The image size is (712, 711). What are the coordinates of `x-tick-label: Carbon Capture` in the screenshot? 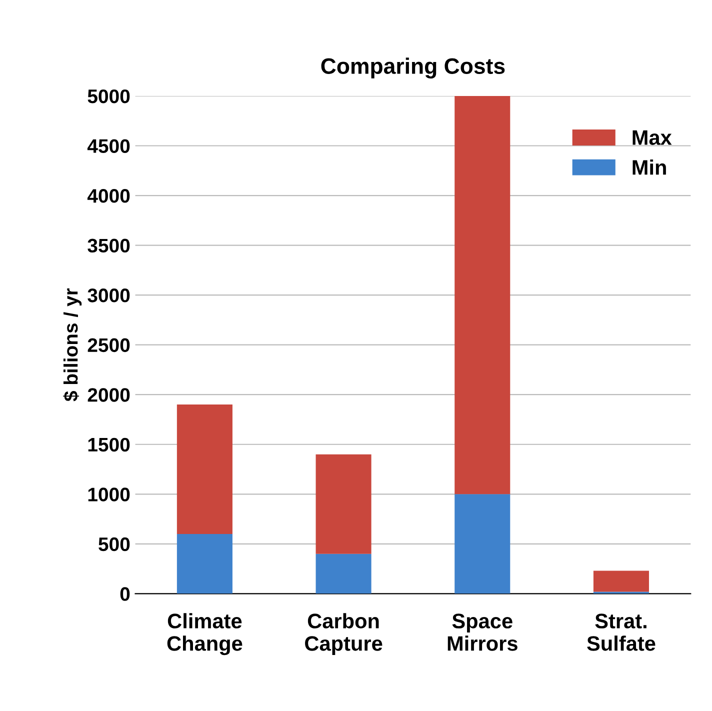 It's located at (343, 634).